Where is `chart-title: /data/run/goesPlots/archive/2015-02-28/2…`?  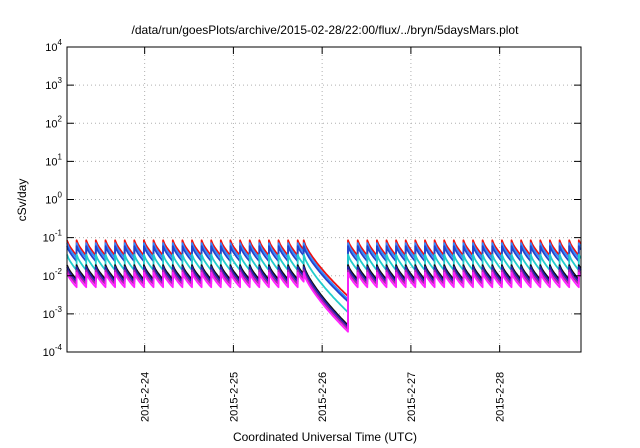
chart-title: /data/run/goesPlots/archive/2015-02-28/2… is located at coordinates (326, 30).